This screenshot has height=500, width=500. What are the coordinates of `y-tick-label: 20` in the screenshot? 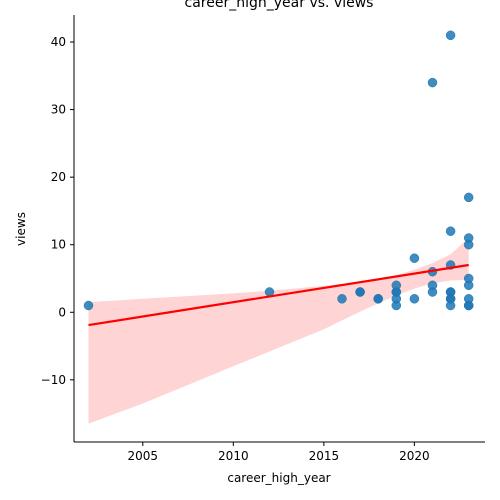 It's located at (58, 177).